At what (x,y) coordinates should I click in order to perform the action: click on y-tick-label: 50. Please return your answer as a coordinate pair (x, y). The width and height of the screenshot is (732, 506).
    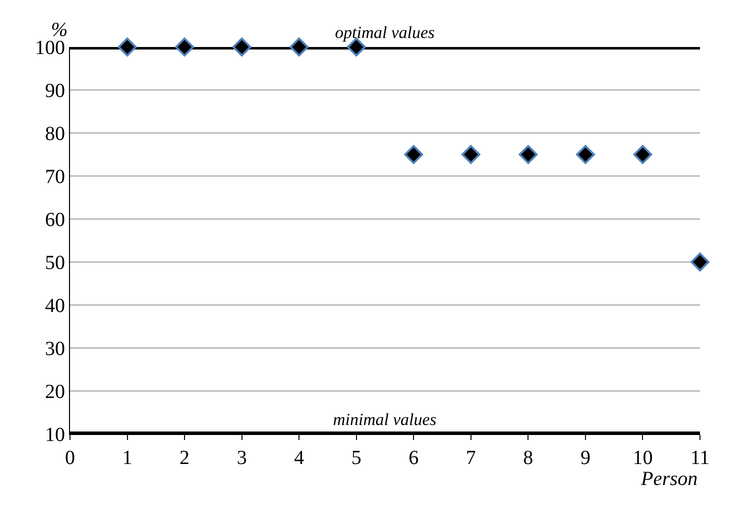
    Looking at the image, I should click on (55, 263).